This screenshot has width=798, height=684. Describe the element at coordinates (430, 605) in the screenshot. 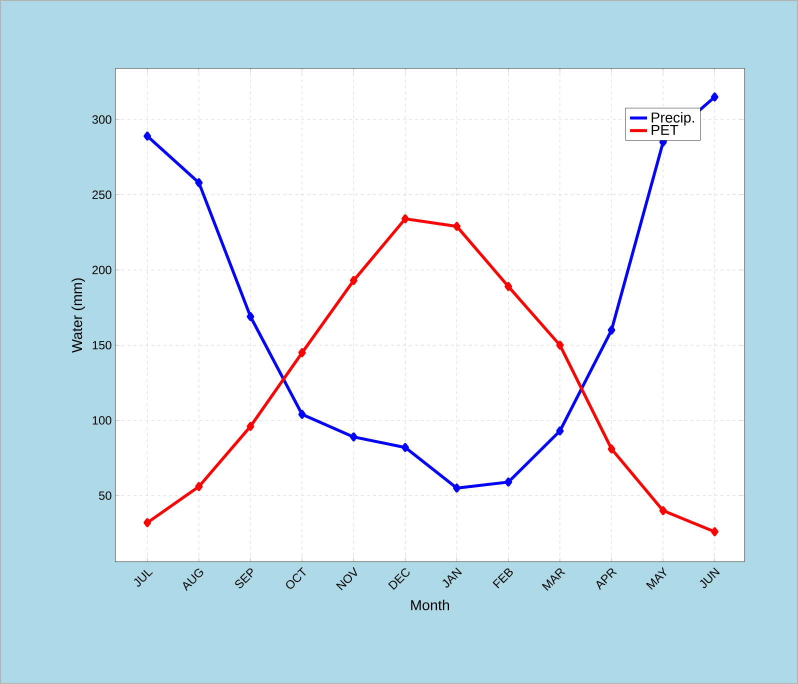

I see `x-axis-title: Month` at that location.